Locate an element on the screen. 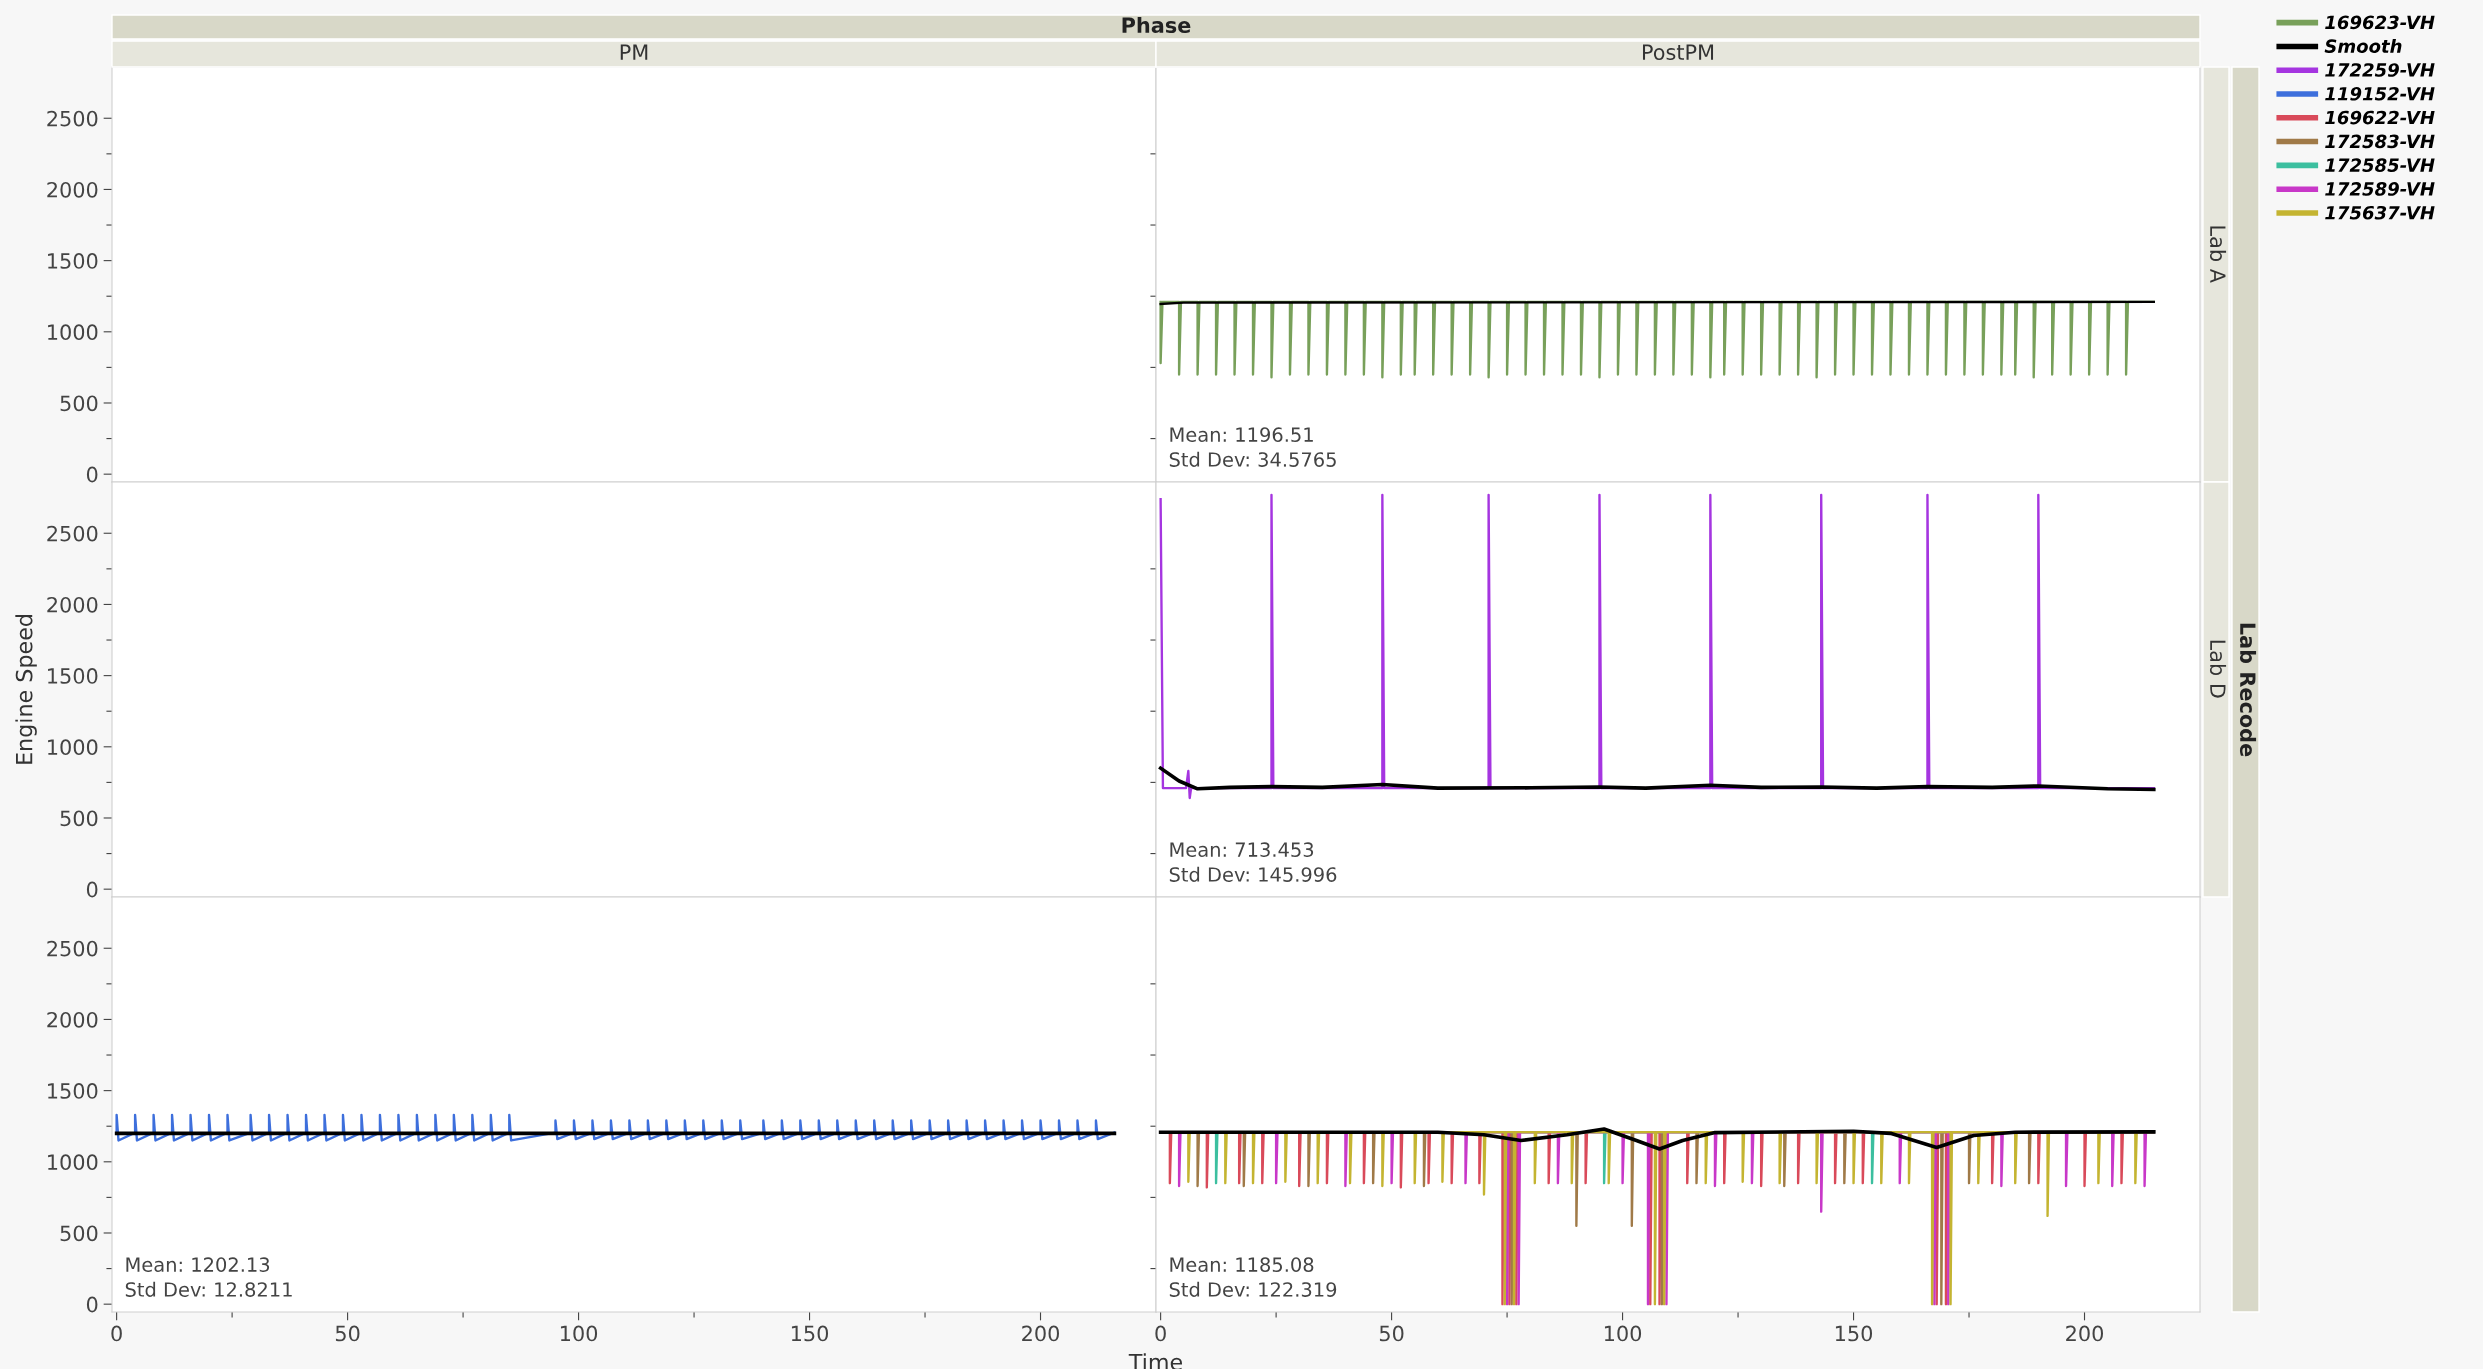 This screenshot has width=2483, height=1369. y2-axis-title: Lab Recode is located at coordinates (2248, 690).